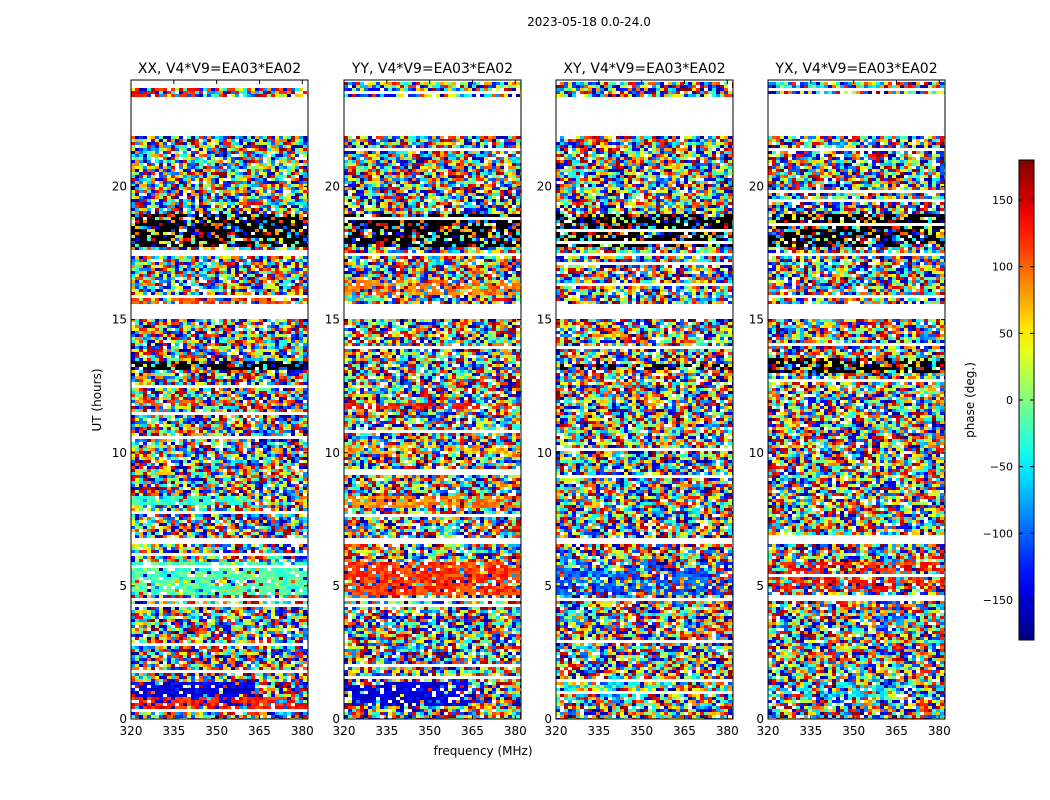  I want to click on x-axis-label: frequency (MHz), so click(482, 751).